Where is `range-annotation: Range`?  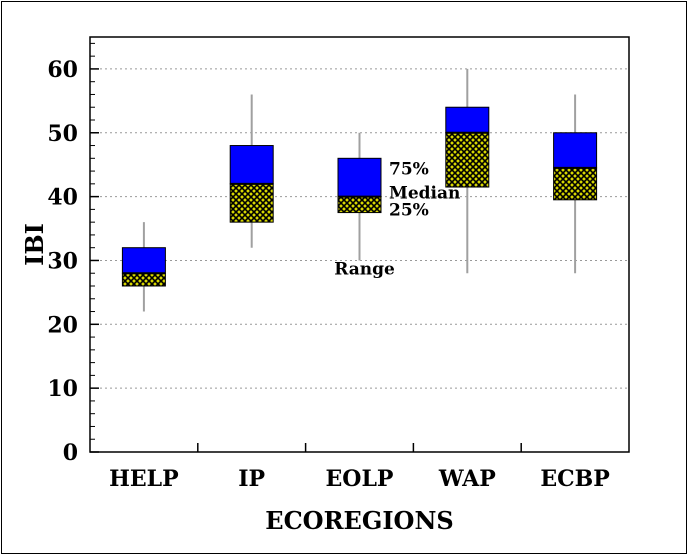 range-annotation: Range is located at coordinates (364, 269).